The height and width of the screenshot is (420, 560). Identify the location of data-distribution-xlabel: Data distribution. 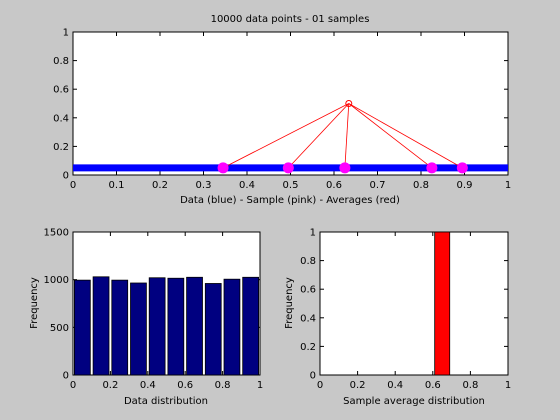
(166, 401).